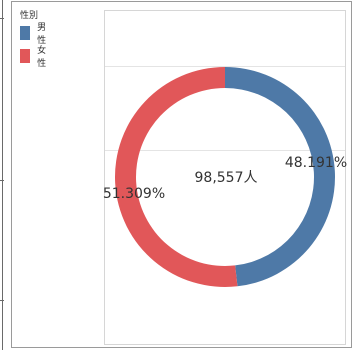  What do you see at coordinates (2, 175) in the screenshot?
I see `left-ruler-line` at bounding box center [2, 175].